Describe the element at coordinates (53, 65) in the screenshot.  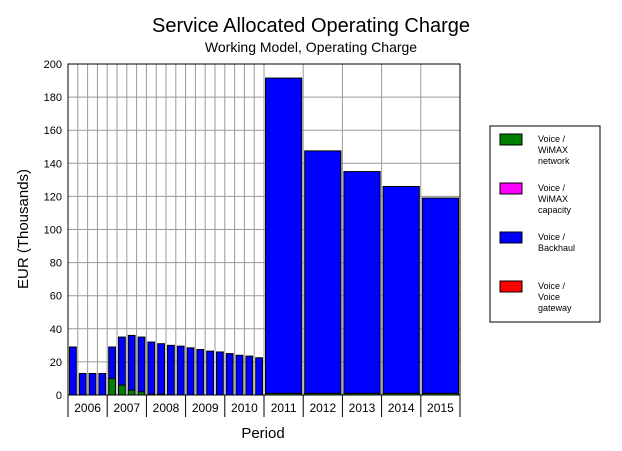
I see `y-tick-label: 200` at that location.